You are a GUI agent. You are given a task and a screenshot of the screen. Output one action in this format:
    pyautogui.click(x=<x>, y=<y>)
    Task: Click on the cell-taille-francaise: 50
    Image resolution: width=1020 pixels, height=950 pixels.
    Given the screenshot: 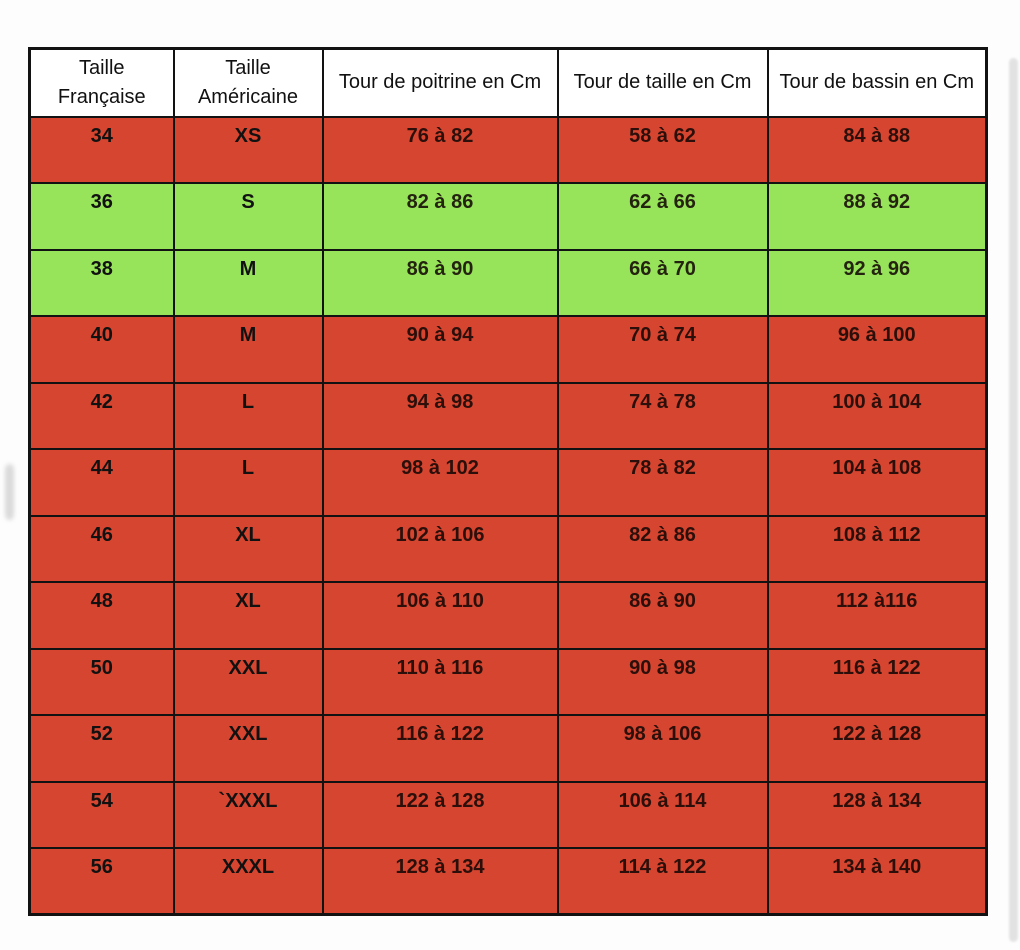 What is the action you would take?
    pyautogui.click(x=101, y=681)
    